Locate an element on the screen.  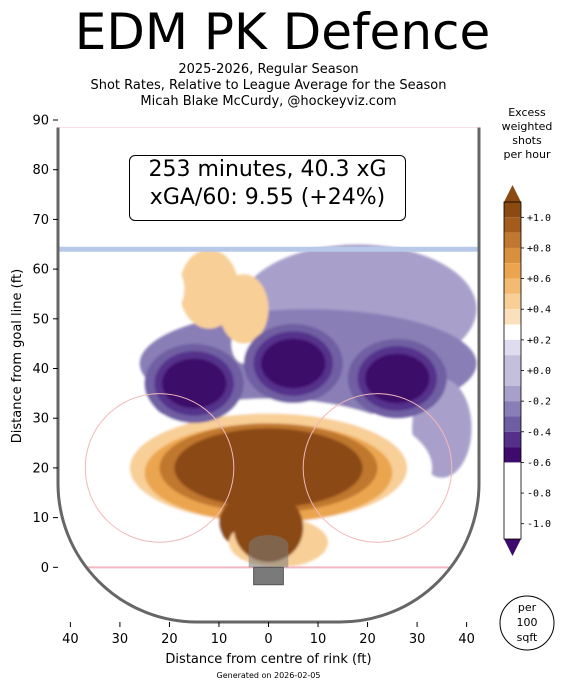
x-axis-label: Distance from centre of rink (ft) is located at coordinates (268, 659).